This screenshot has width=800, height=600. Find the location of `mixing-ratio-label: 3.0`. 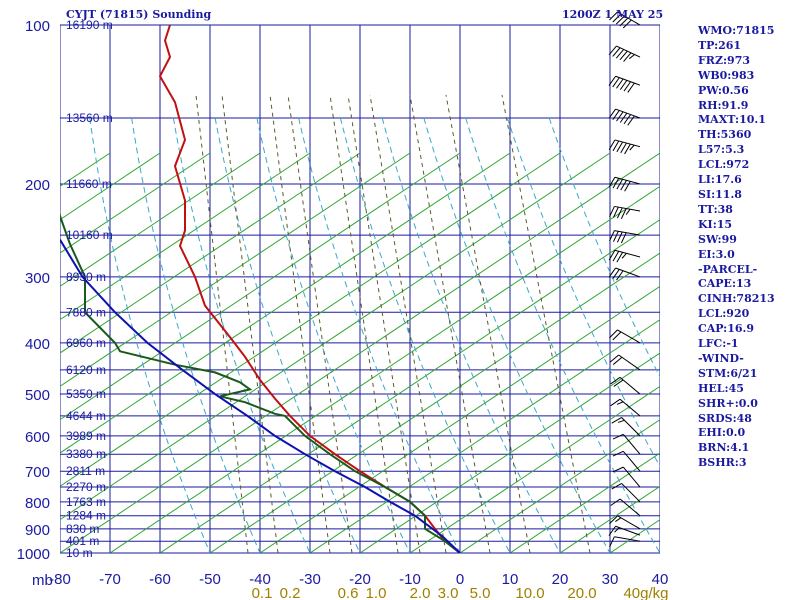

mixing-ratio-label: 3.0 is located at coordinates (448, 592).